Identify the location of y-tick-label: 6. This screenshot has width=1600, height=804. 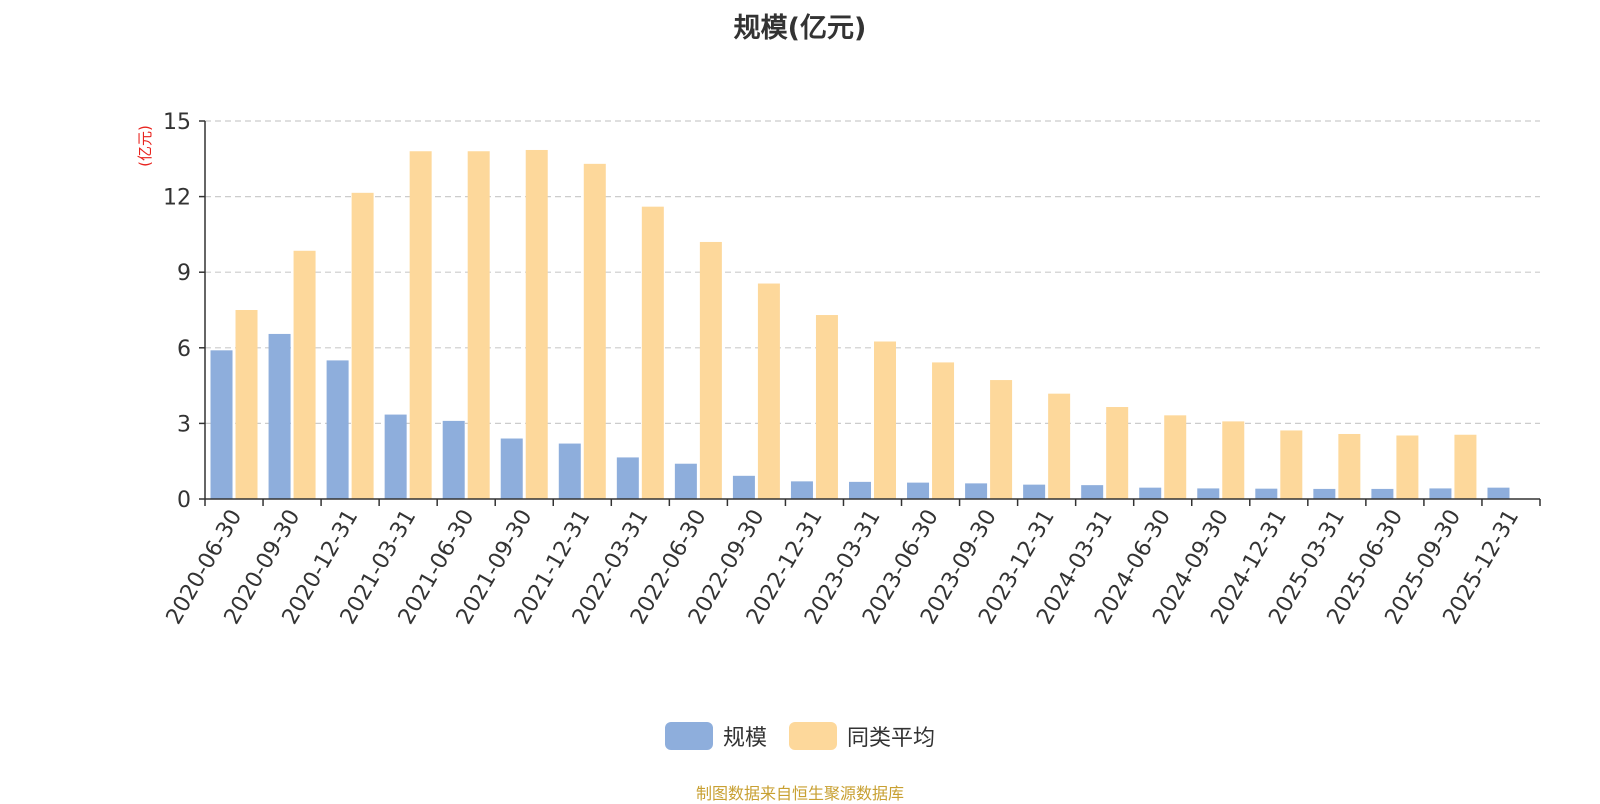
(184, 349).